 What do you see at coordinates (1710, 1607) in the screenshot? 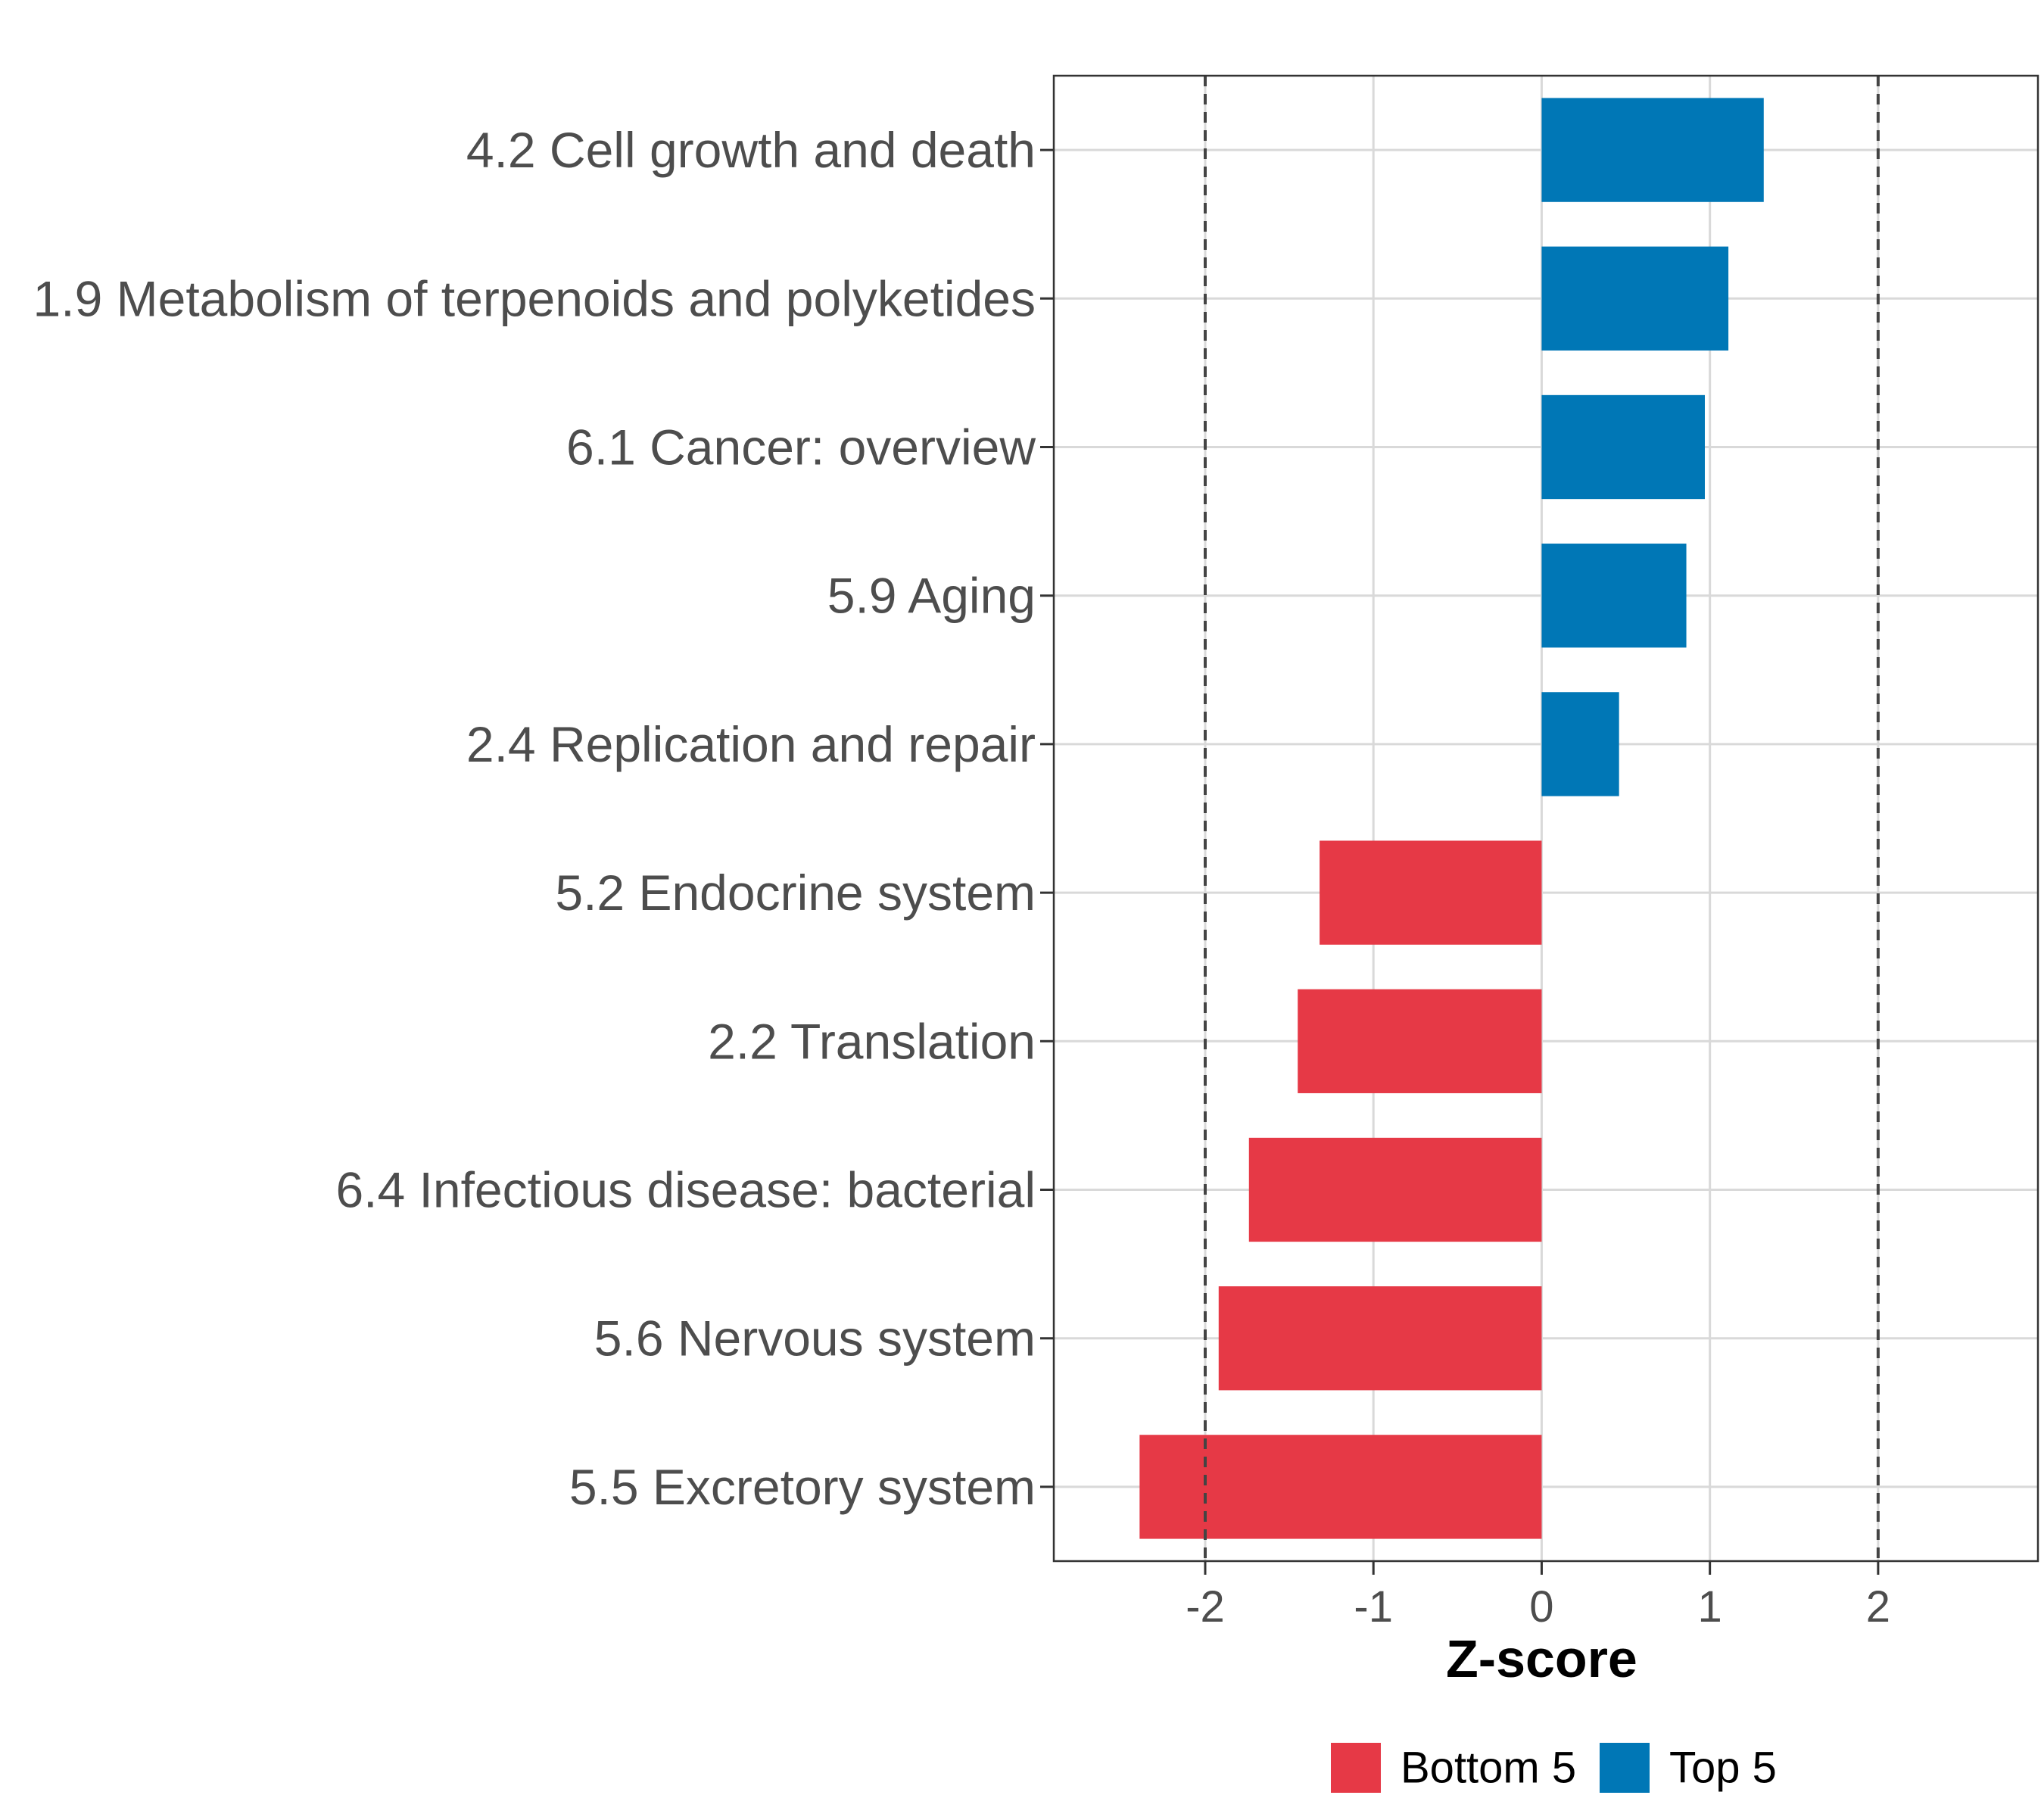
I see `x-tick-label: 1` at bounding box center [1710, 1607].